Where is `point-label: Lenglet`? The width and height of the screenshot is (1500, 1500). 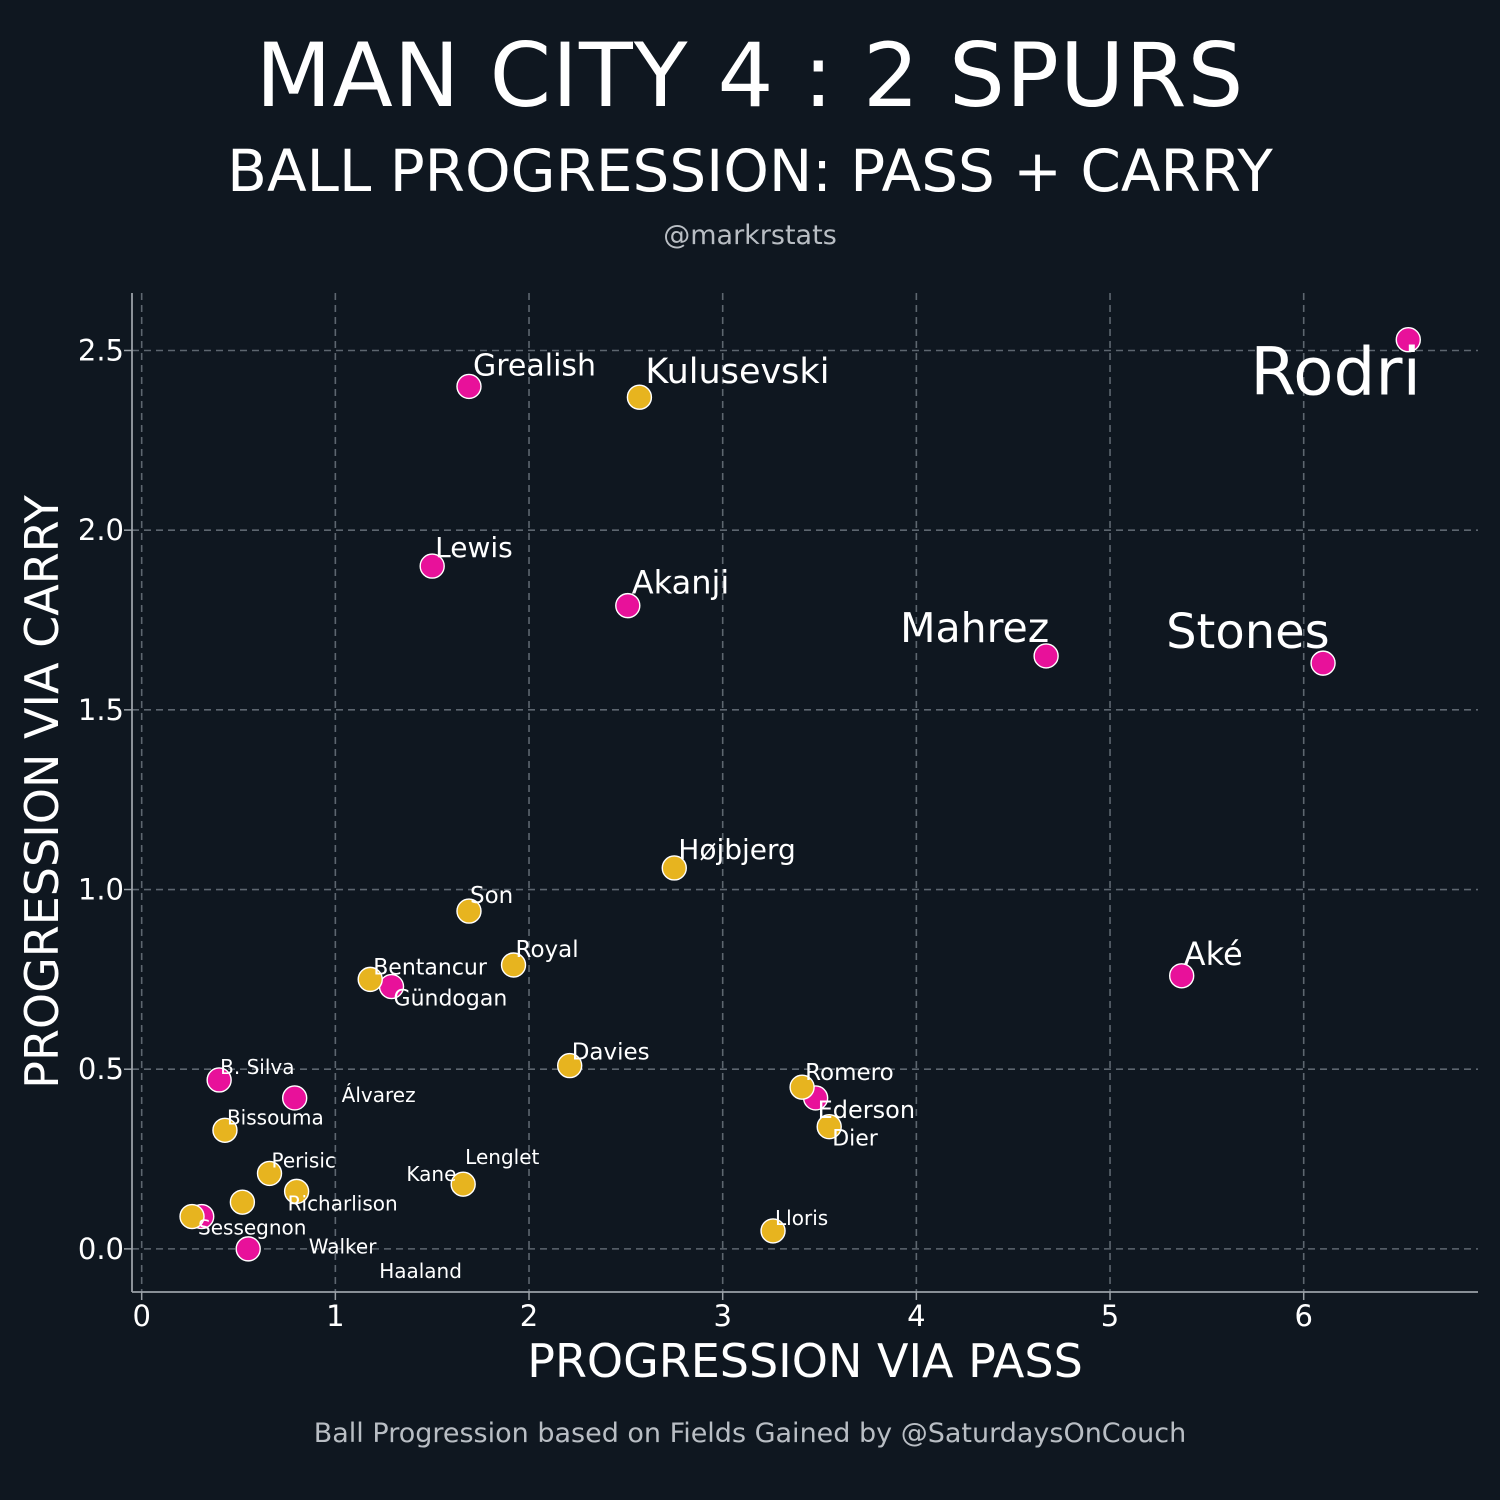 point-label: Lenglet is located at coordinates (502, 1157).